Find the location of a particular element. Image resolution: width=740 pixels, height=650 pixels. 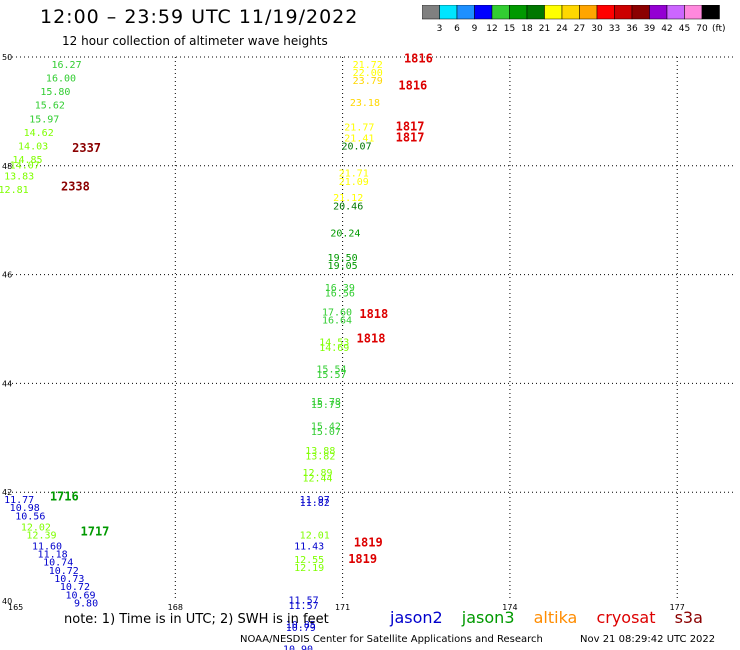

scale-label: 24 is located at coordinates (562, 29).